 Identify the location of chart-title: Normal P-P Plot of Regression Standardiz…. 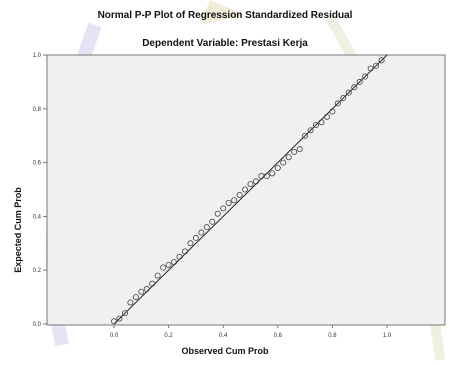
(225, 15).